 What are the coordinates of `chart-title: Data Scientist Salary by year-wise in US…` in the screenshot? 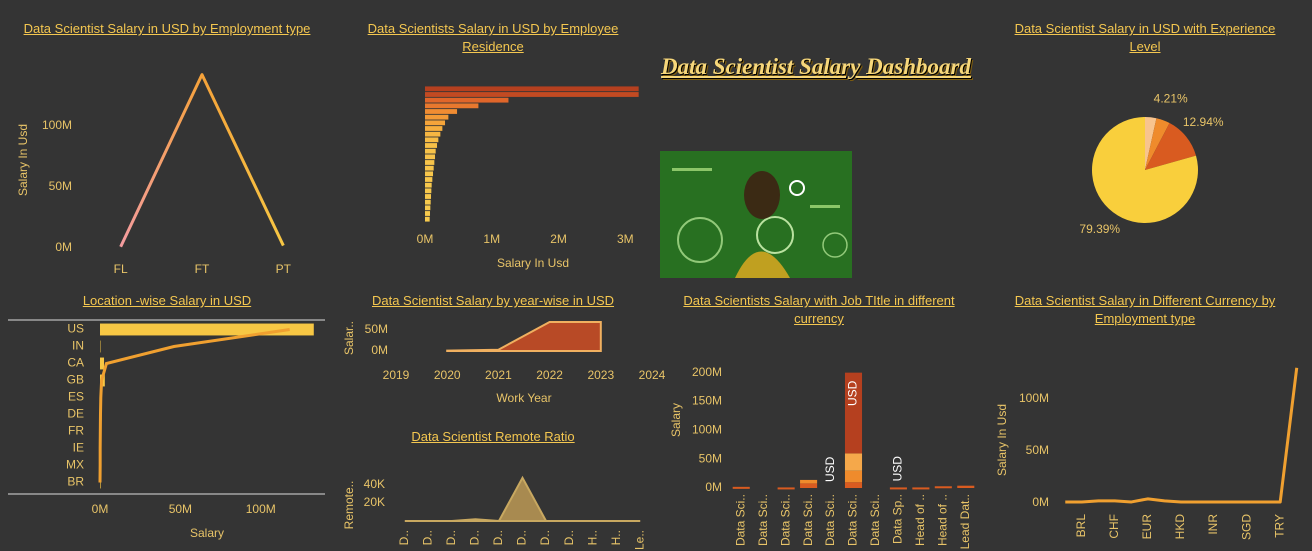 It's located at (493, 300).